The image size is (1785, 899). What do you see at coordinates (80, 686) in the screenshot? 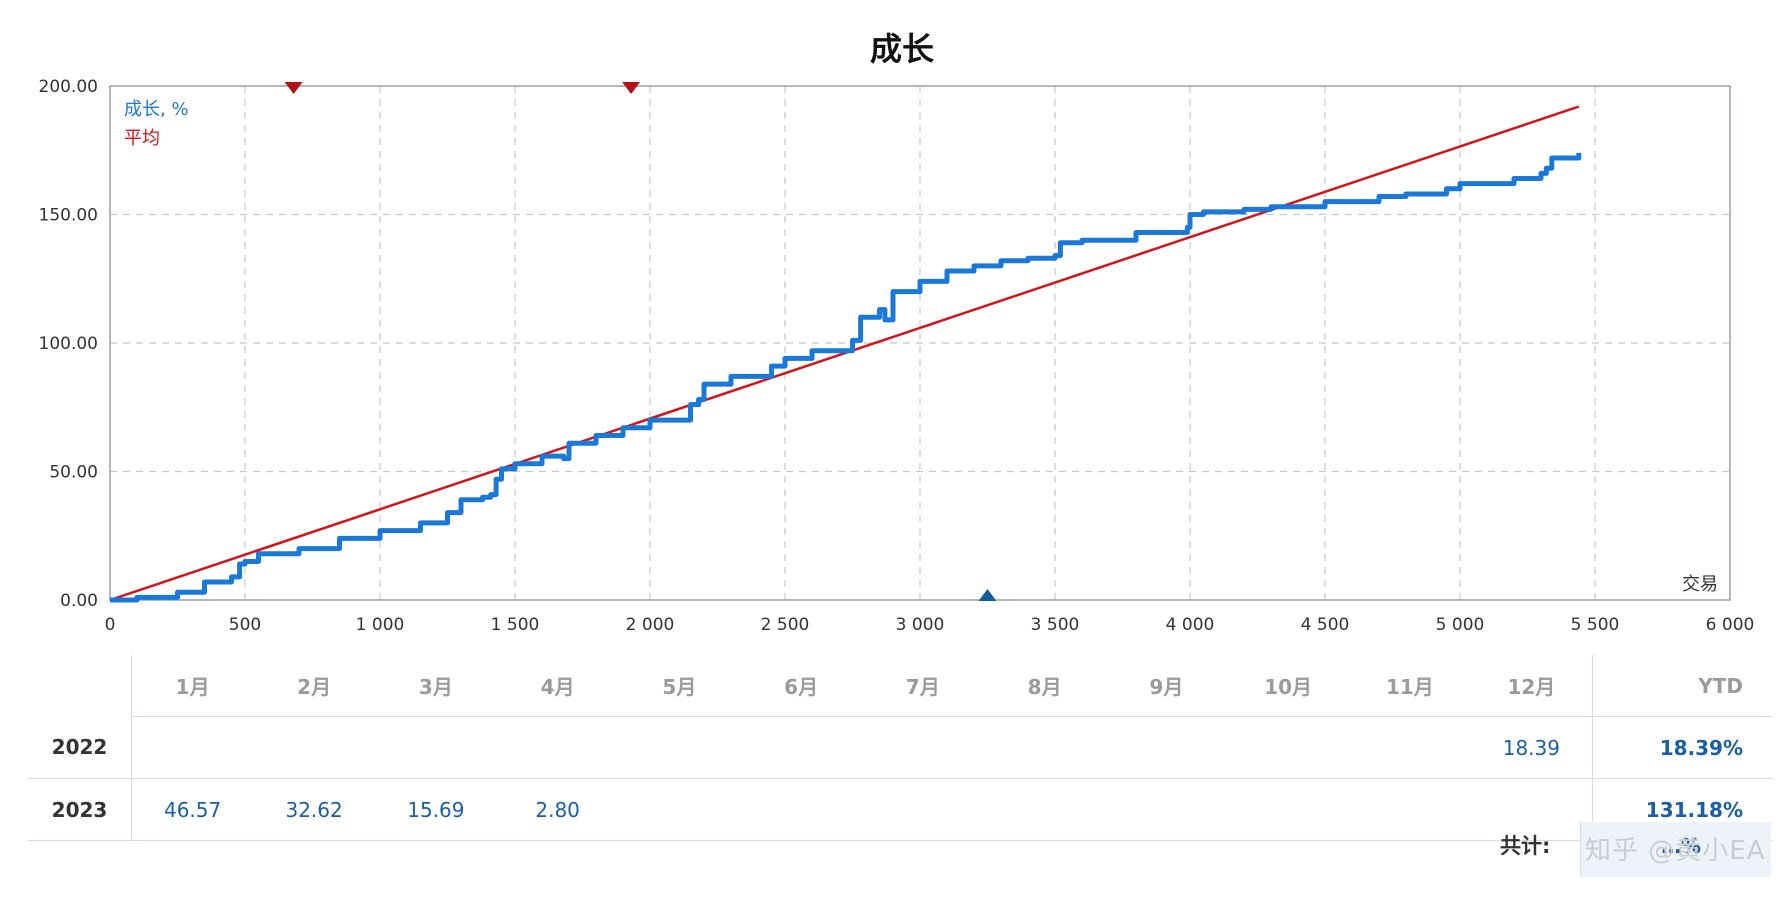
I see `year-header` at bounding box center [80, 686].